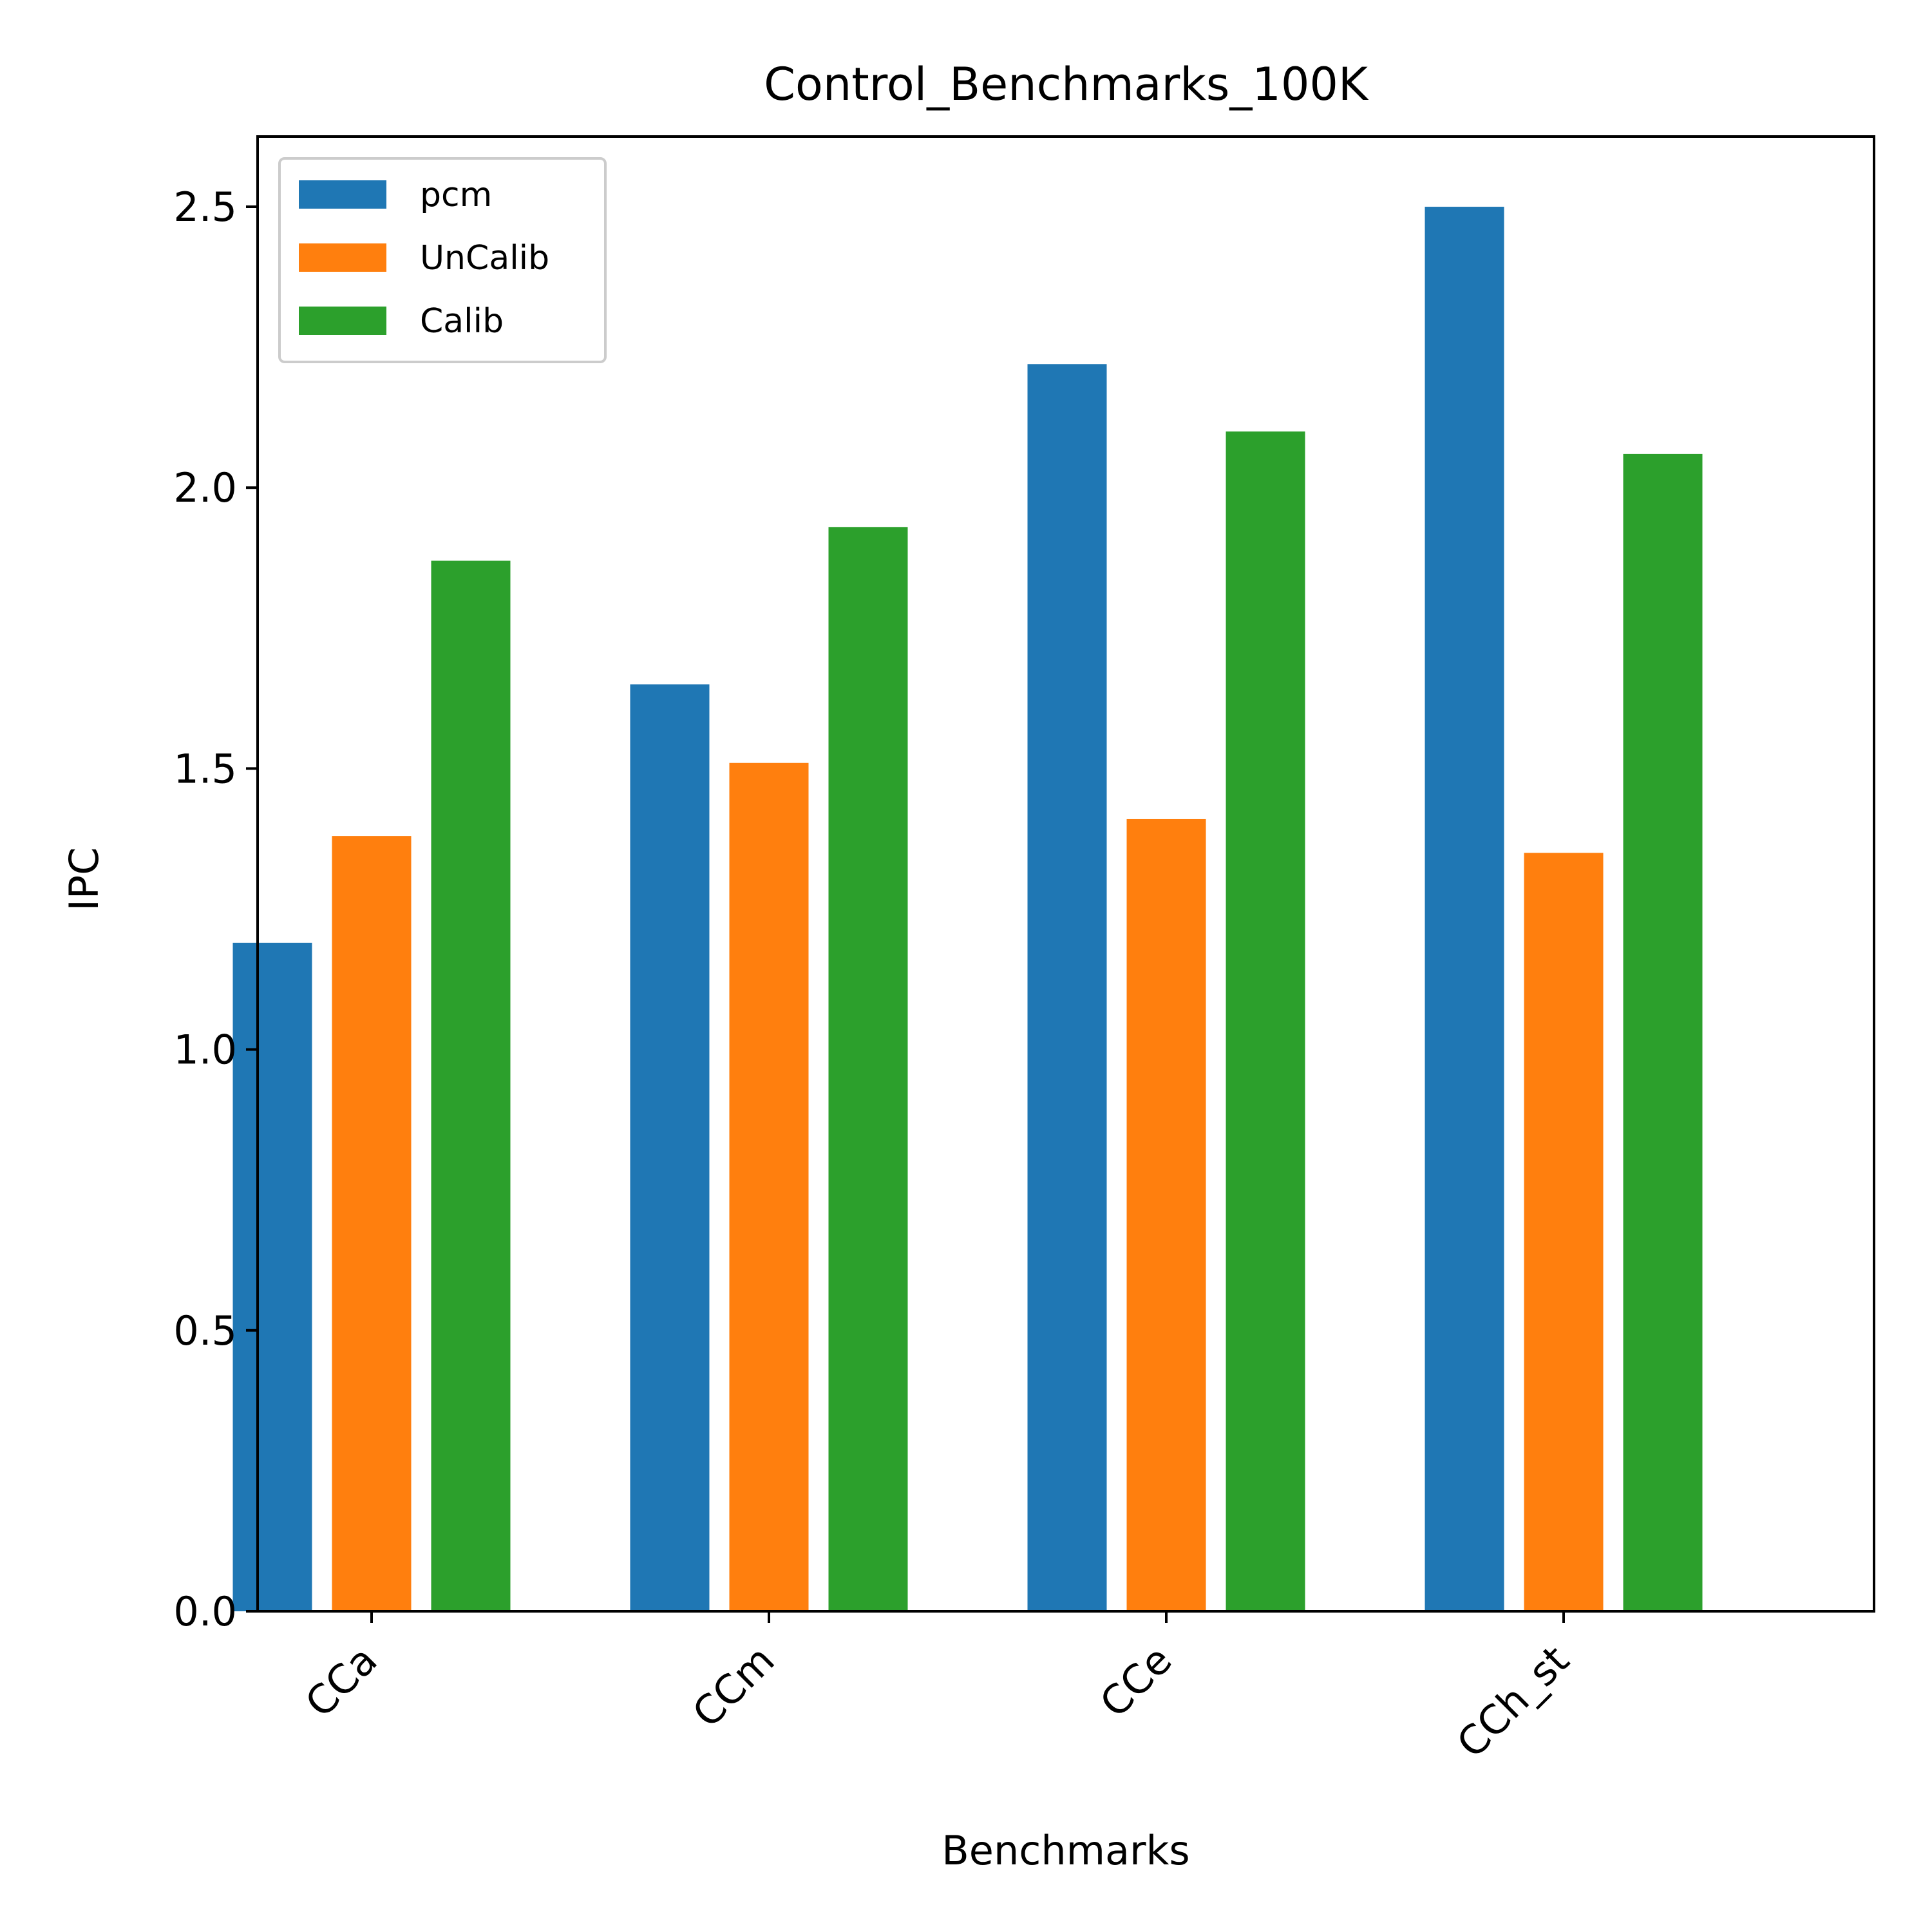 Image resolution: width=1932 pixels, height=1932 pixels. I want to click on bar-Calib-CCa, so click(471, 1085).